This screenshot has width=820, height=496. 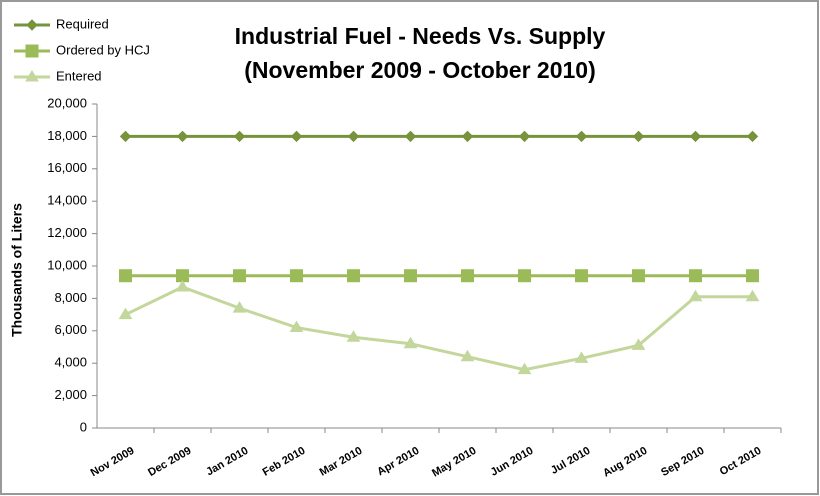 I want to click on y-tick-label: 12,000, so click(x=67, y=232).